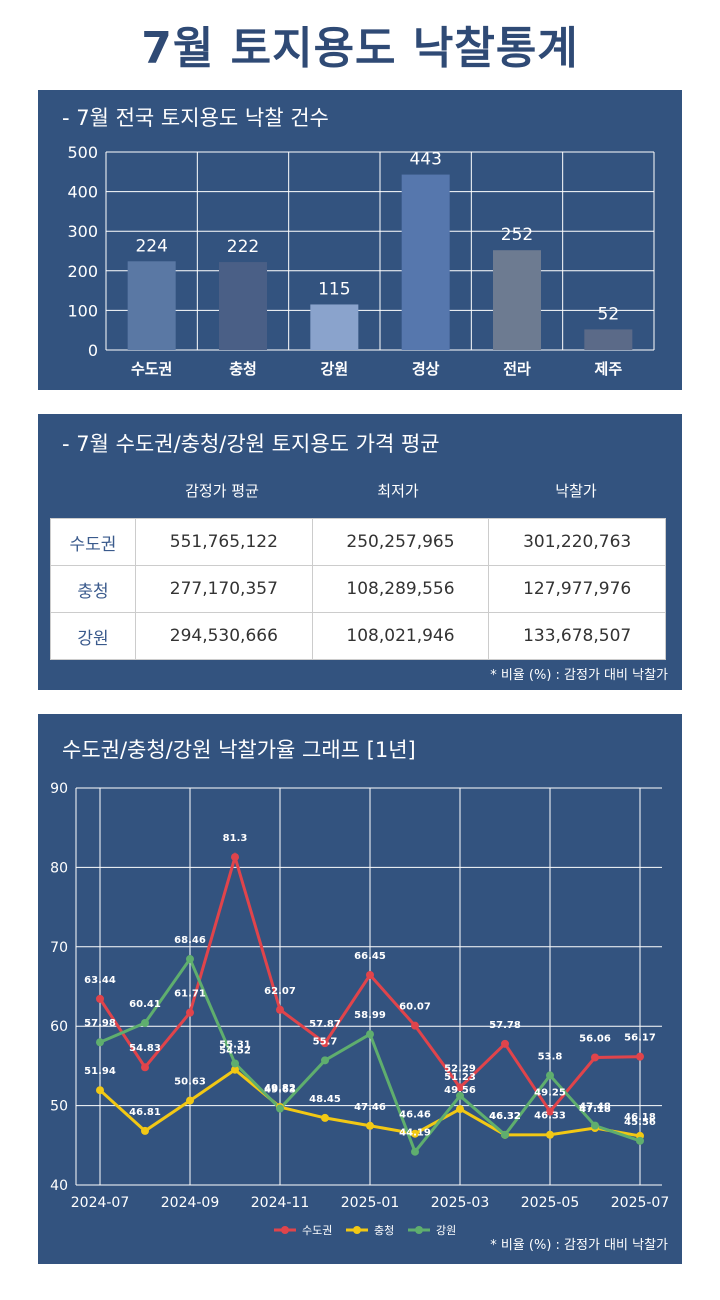 This screenshot has width=720, height=1300. I want to click on bar-chart-title: - 7월 전국 토지용도 낙찰 건수, so click(195, 118).